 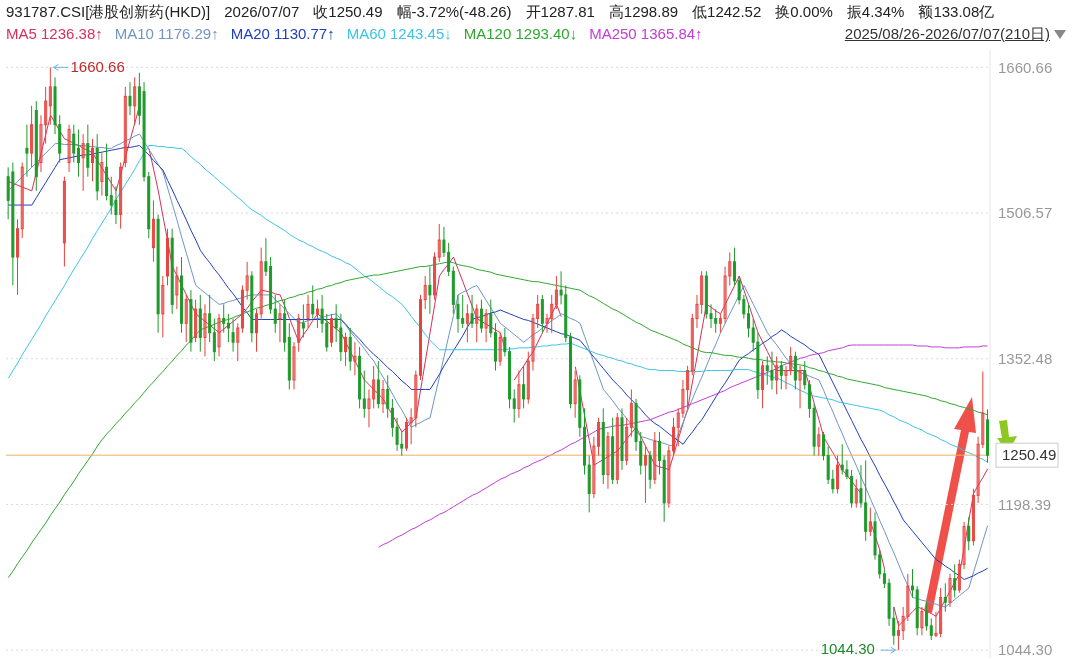 What do you see at coordinates (348, 12) in the screenshot?
I see `text: 收1250.49` at bounding box center [348, 12].